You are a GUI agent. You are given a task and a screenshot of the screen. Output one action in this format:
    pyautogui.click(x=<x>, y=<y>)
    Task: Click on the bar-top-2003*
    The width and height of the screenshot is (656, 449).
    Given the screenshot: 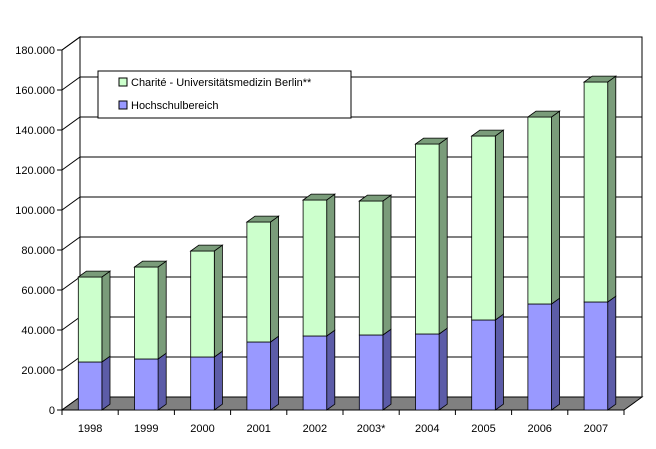 What is the action you would take?
    pyautogui.click(x=375, y=198)
    